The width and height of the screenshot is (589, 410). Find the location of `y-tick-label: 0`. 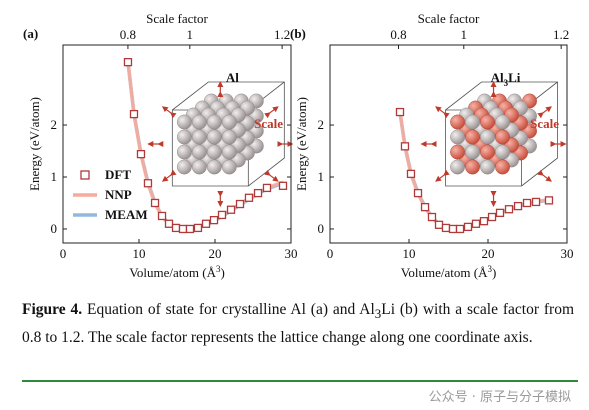

y-tick-label: 0 is located at coordinates (321, 228).